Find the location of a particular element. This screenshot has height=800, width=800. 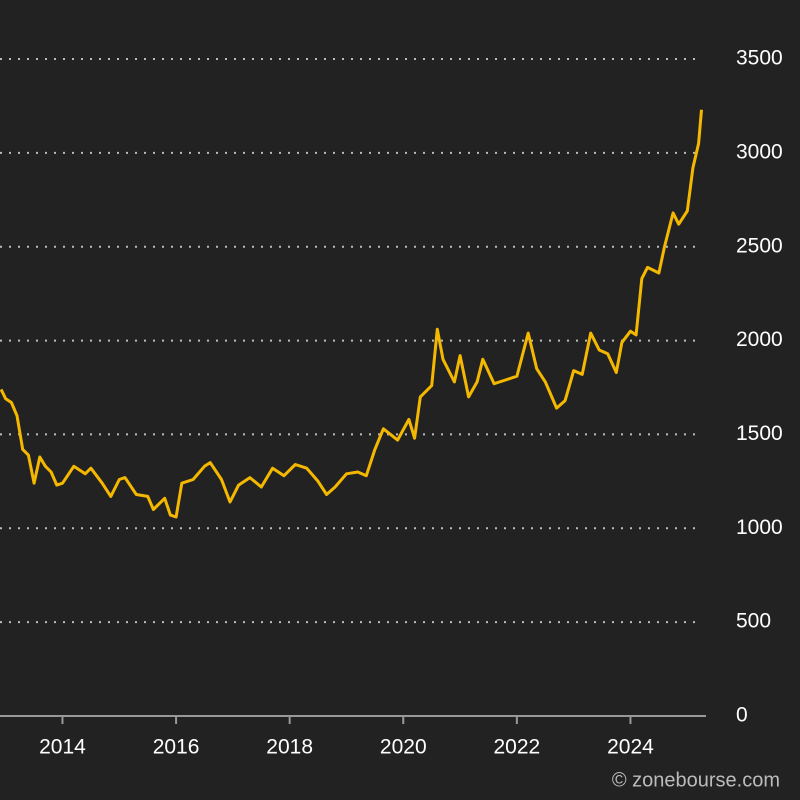

x-tick-label: 2014 is located at coordinates (62, 747).